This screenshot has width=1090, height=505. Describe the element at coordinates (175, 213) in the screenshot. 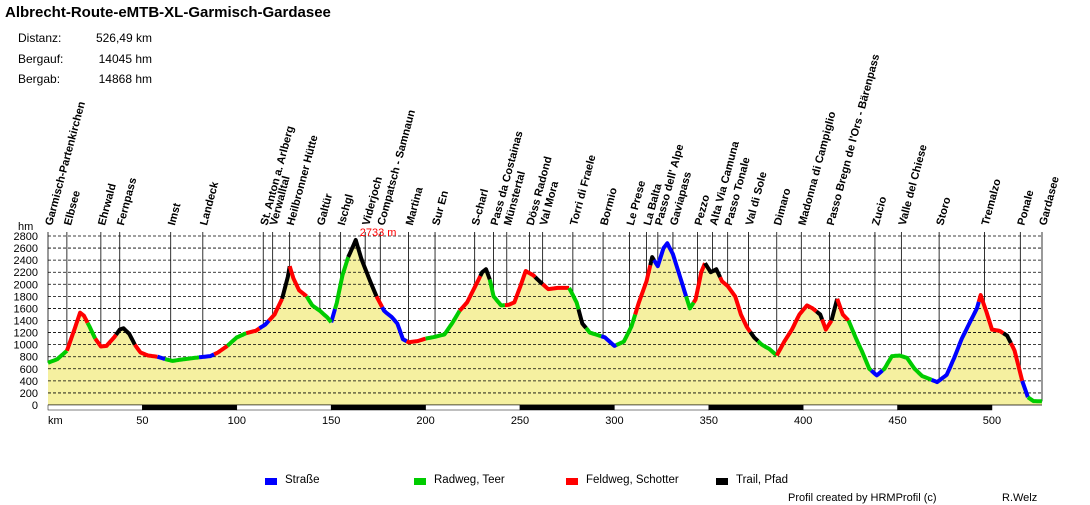

I see `waypoint-label: Imst` at that location.